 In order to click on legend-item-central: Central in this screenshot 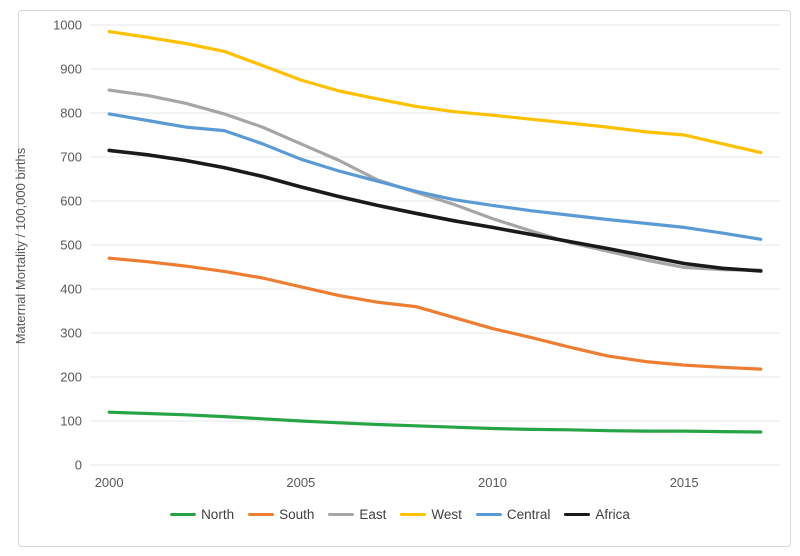, I will do `click(513, 514)`.